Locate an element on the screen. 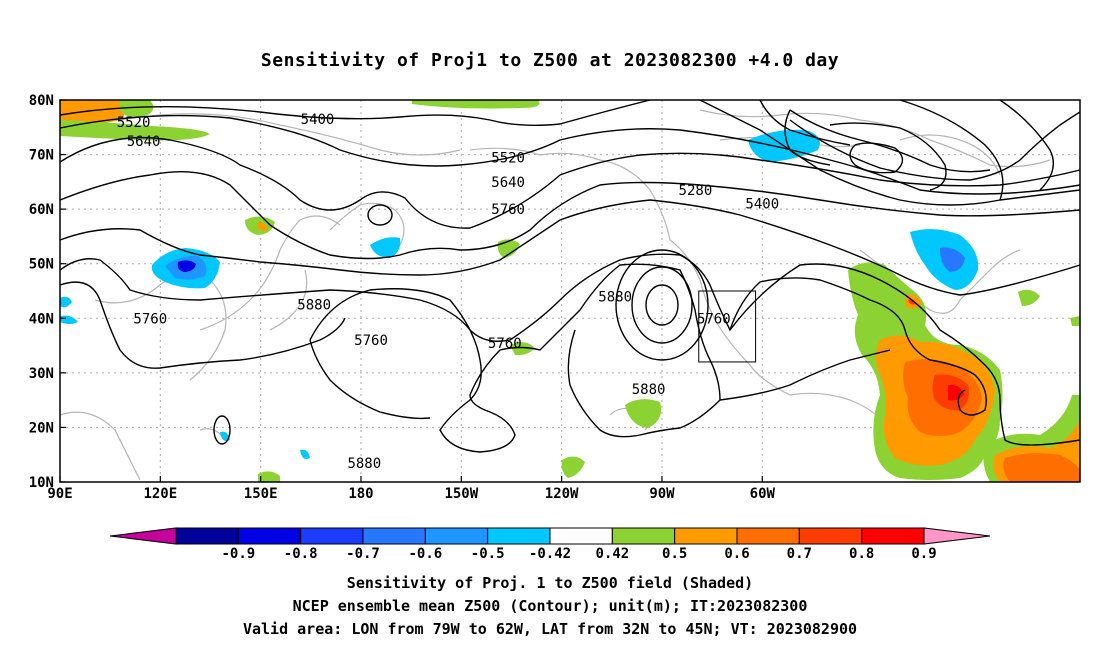 The width and height of the screenshot is (1100, 650). lon-tick-label: 60W is located at coordinates (763, 494).